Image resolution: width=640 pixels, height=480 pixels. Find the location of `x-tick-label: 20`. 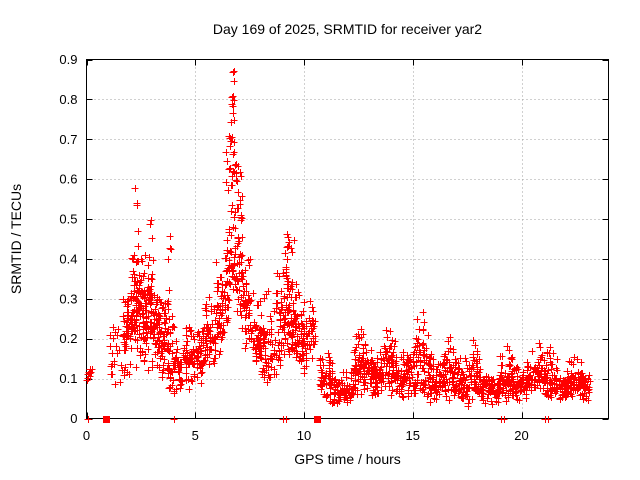

x-tick-label: 20 is located at coordinates (521, 435).